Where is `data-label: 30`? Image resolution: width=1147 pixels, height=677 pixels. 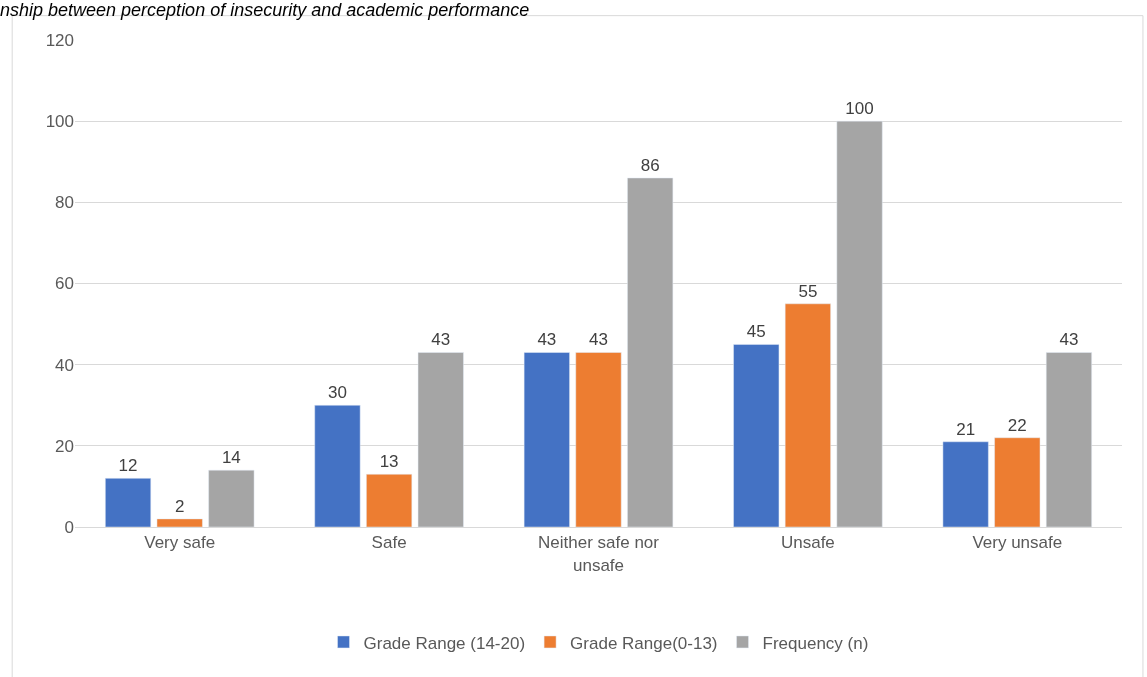 data-label: 30 is located at coordinates (337, 393).